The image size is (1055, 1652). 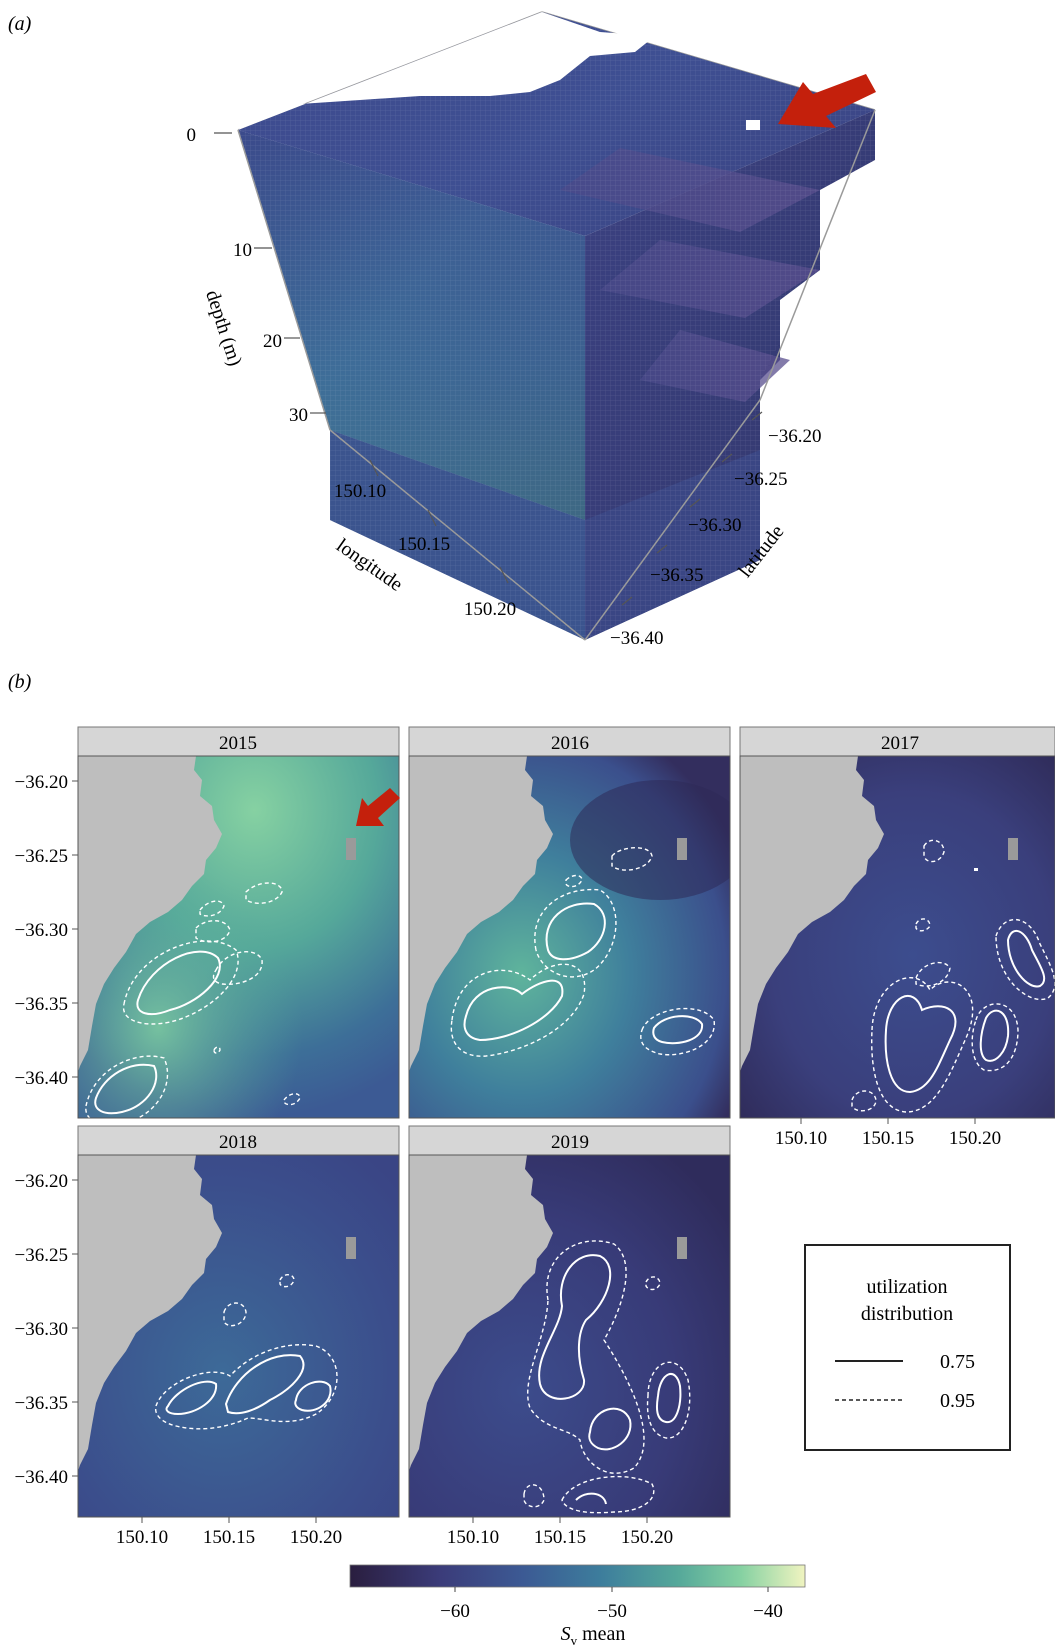 I want to click on y-tick-36-35-top: −36.35, so click(x=41, y=1004).